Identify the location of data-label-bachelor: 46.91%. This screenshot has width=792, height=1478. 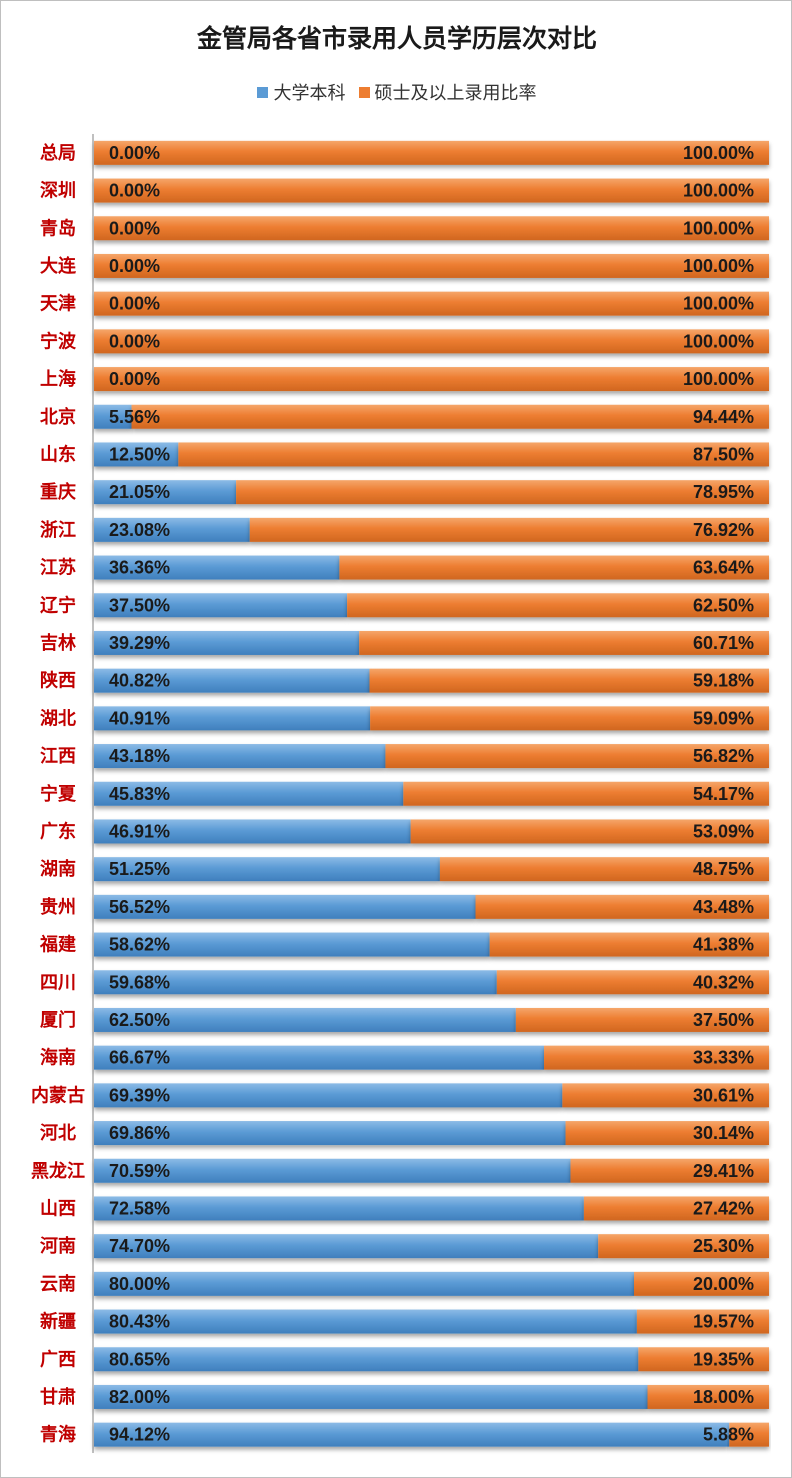
(139, 831).